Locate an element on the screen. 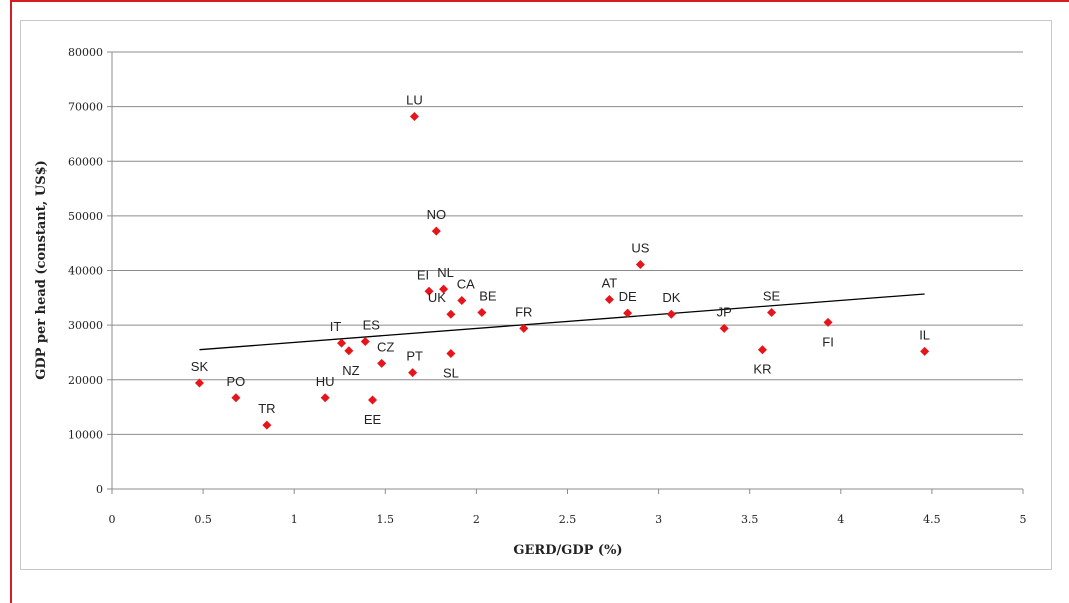 This screenshot has height=603, width=1069. point-label-nl: NL is located at coordinates (445, 272).